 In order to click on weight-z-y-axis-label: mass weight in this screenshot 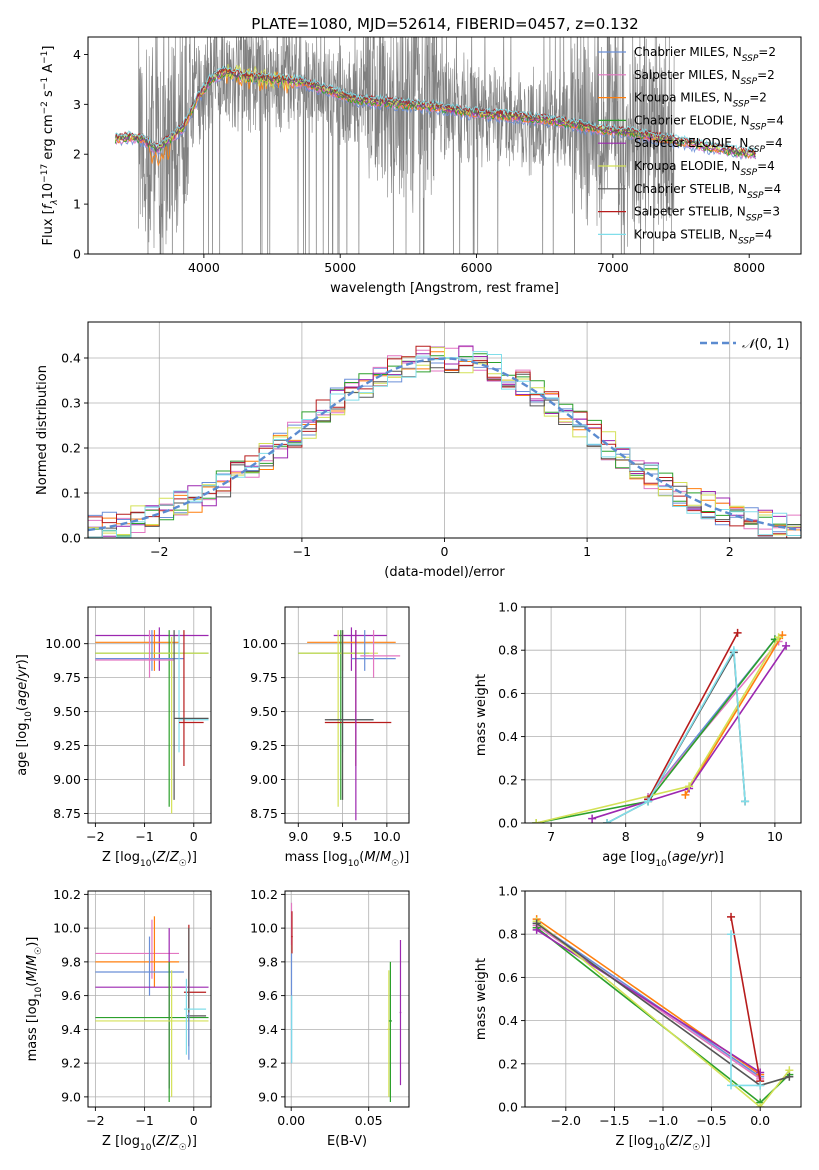, I will do `click(481, 999)`.